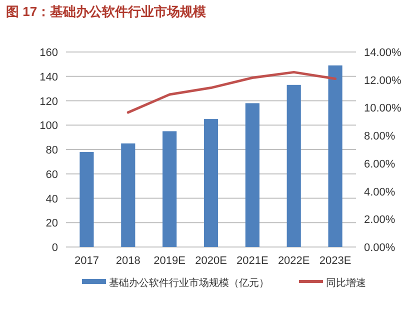 The height and width of the screenshot is (336, 414). What do you see at coordinates (86, 261) in the screenshot?
I see `x-tick-label: 2017` at bounding box center [86, 261].